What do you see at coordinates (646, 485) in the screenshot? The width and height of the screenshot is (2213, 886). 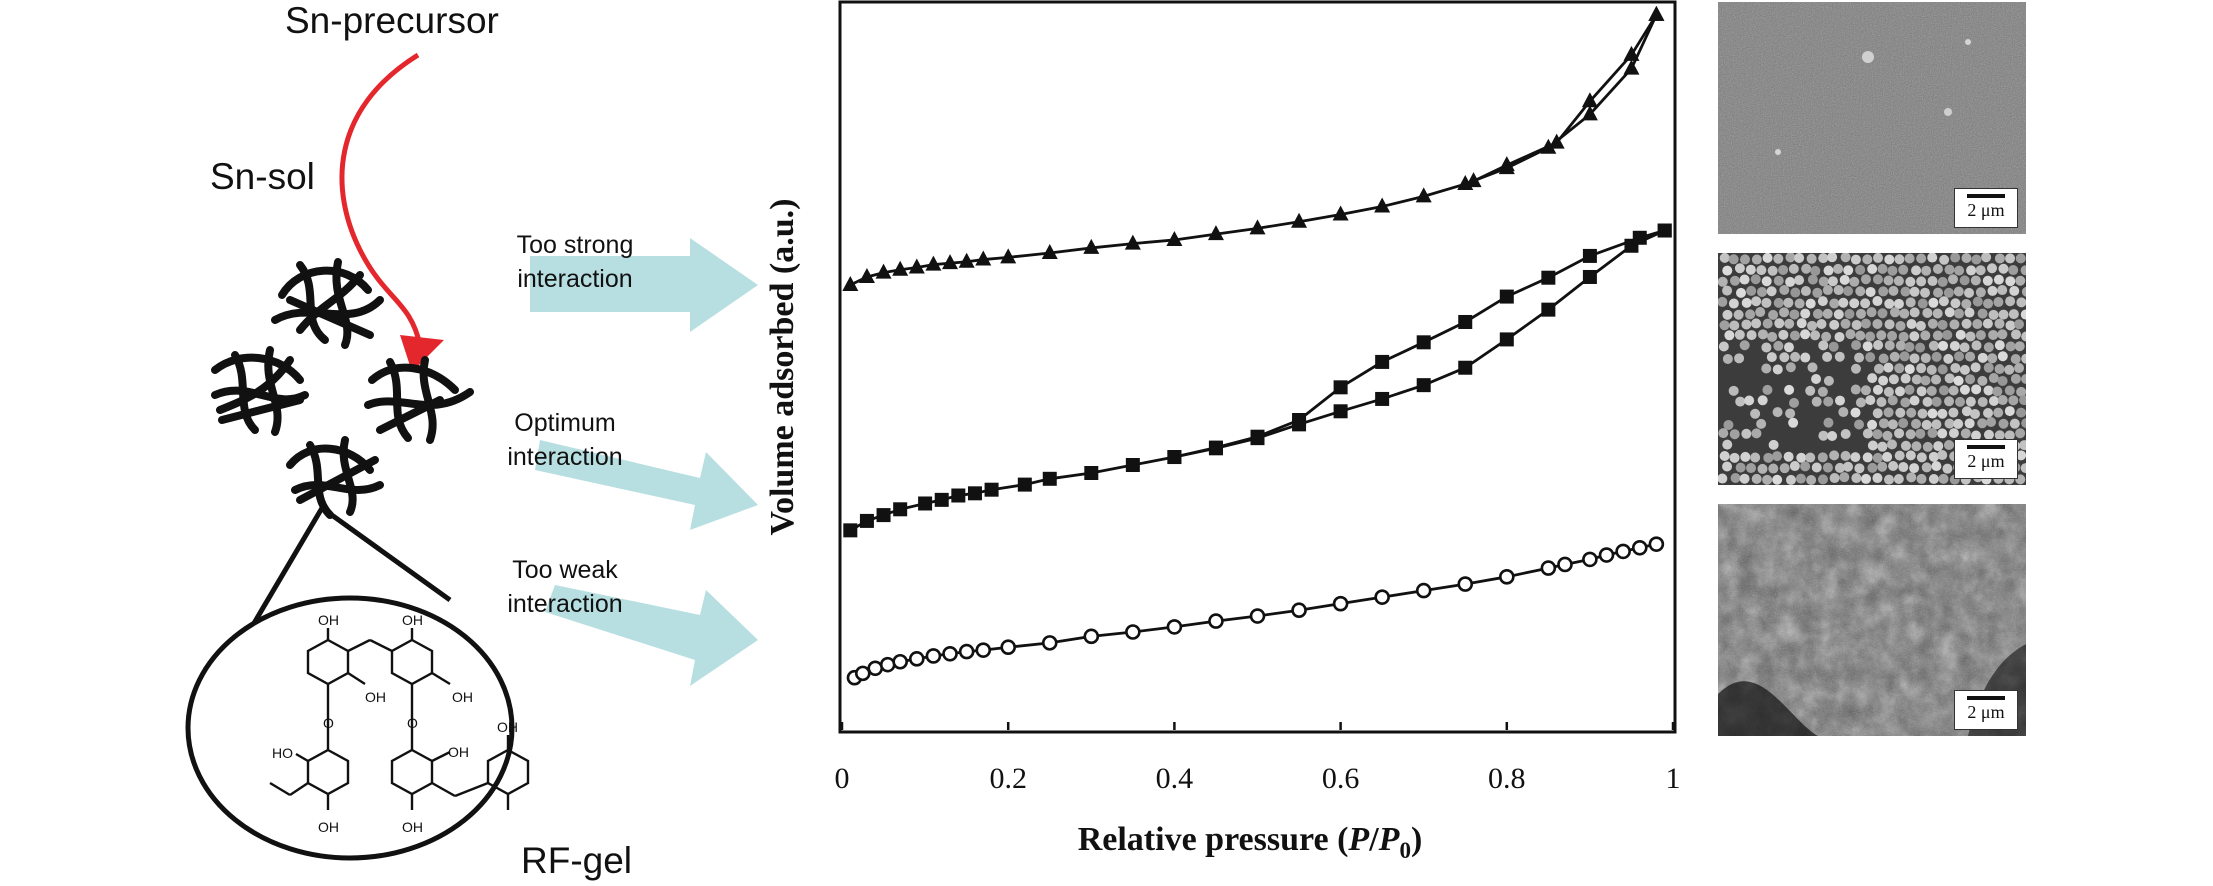 I see `arrow-optimum` at bounding box center [646, 485].